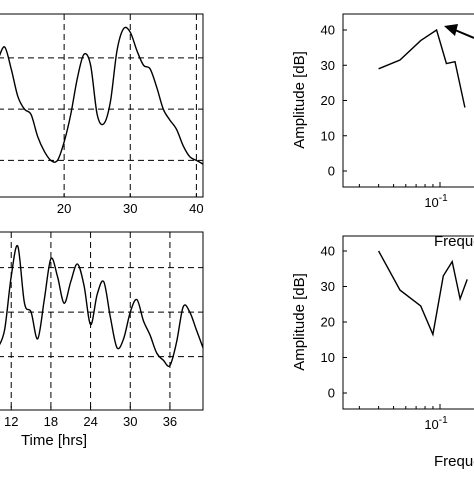 Image resolution: width=474 pixels, height=479 pixels. I want to click on ticks: 20 30 40, so click(130, 204).